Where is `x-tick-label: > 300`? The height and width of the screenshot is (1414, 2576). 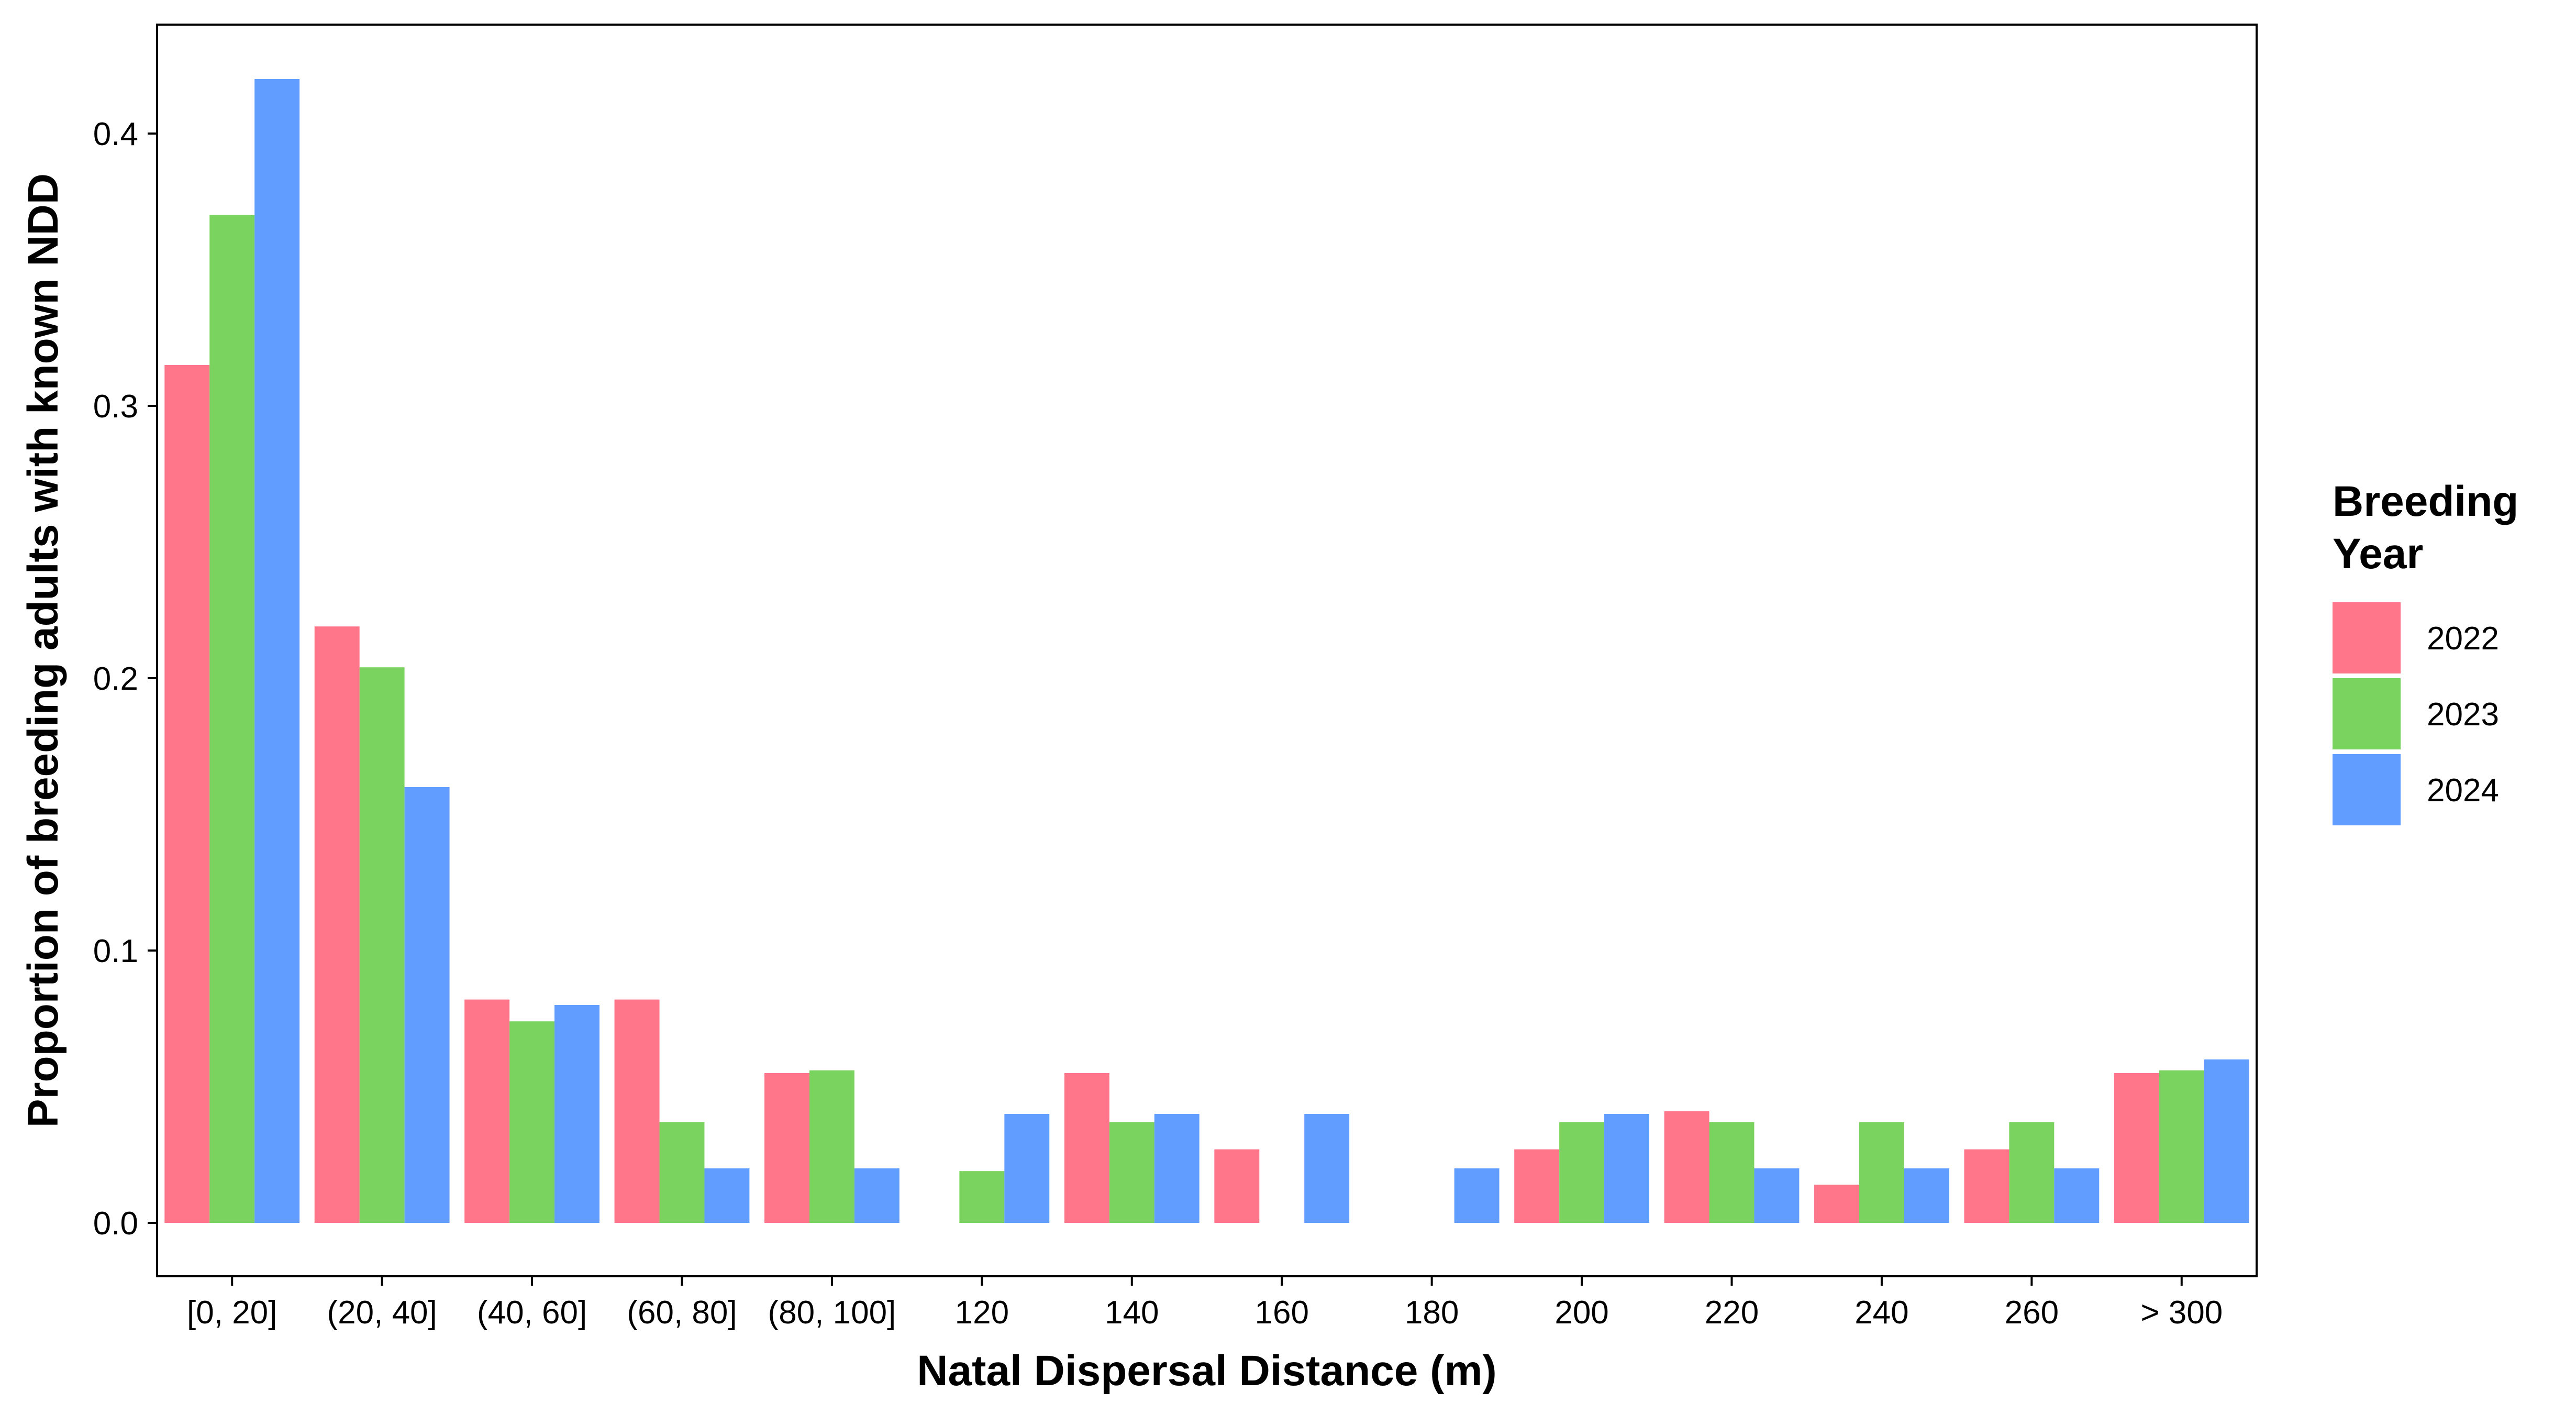
x-tick-label: > 300 is located at coordinates (2181, 1313).